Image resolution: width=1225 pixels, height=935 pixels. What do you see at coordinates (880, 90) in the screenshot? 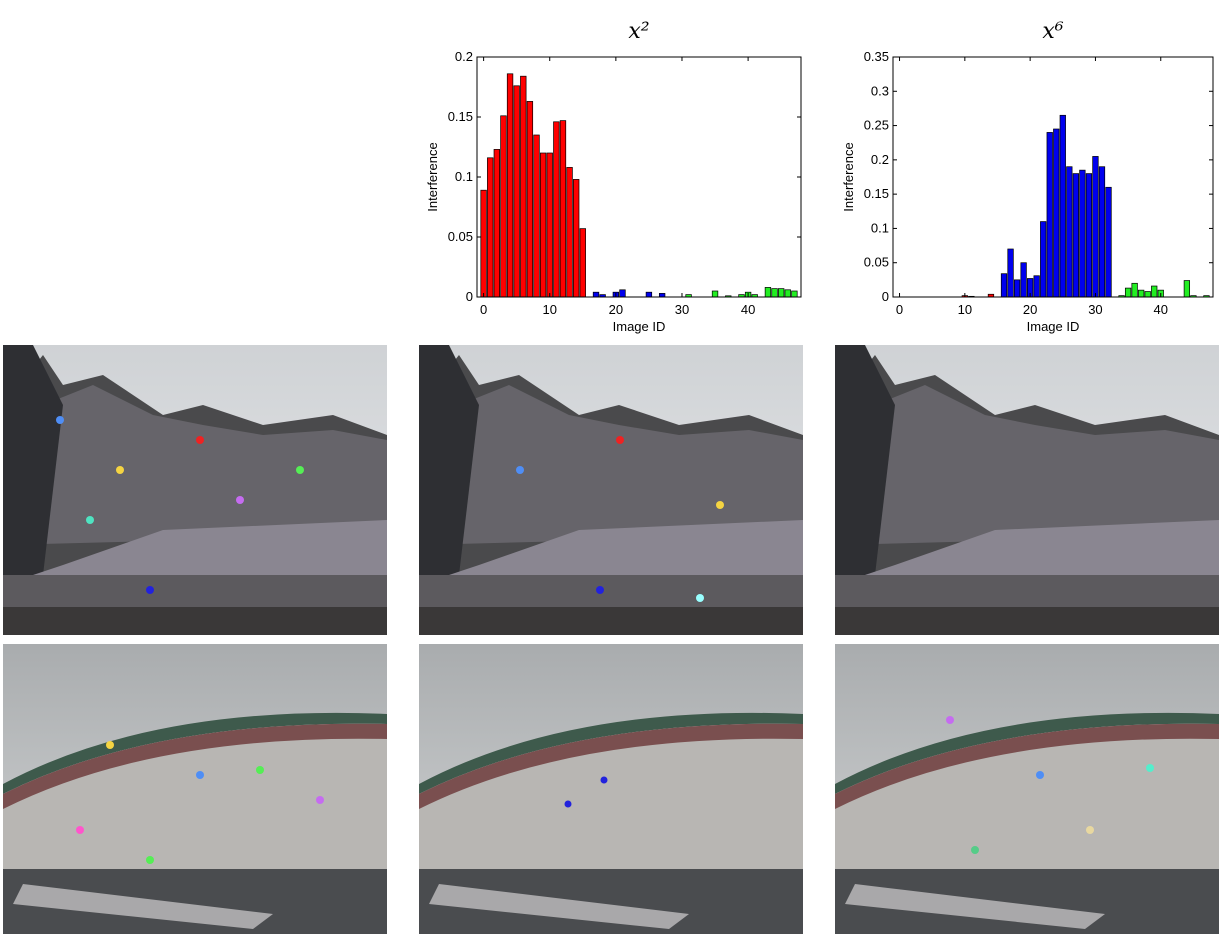
I see `y-tick-label: 0.3` at bounding box center [880, 90].